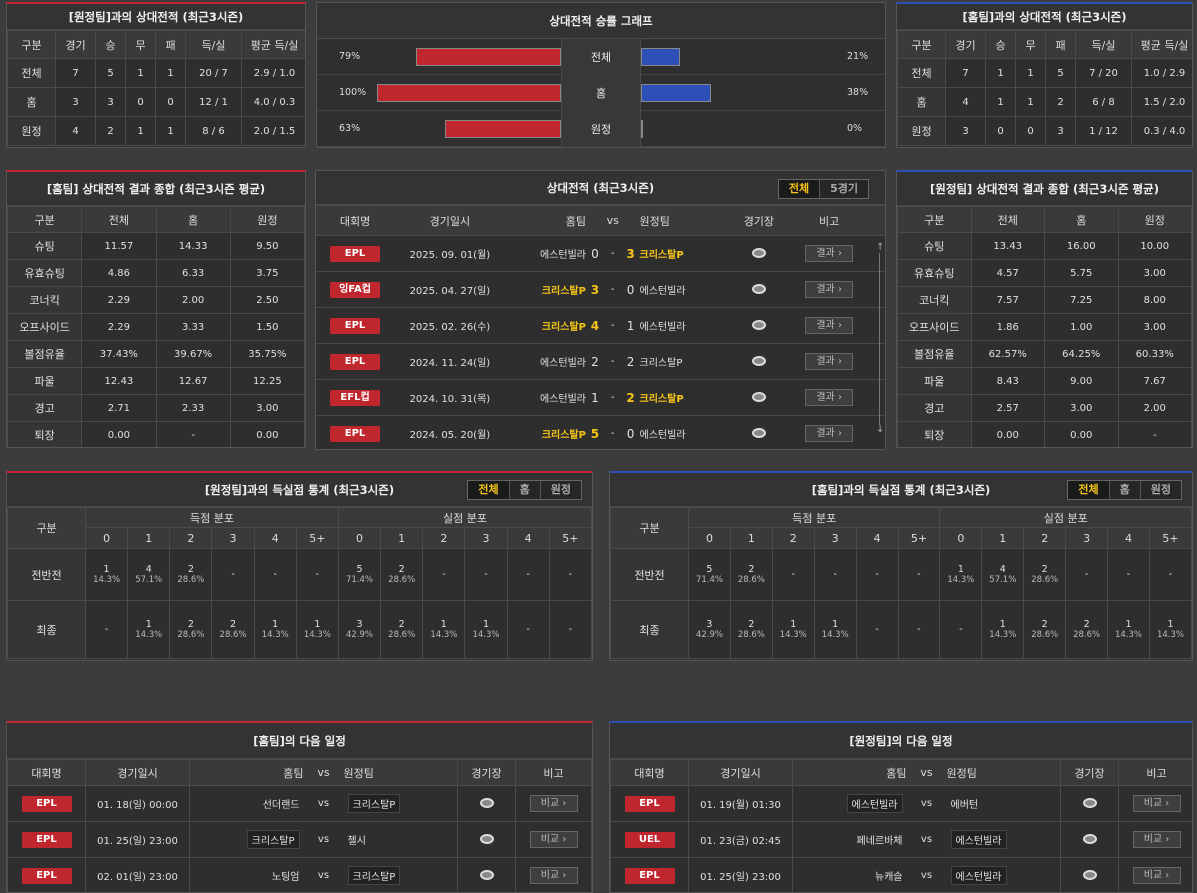 The image size is (1197, 893). What do you see at coordinates (844, 188) in the screenshot?
I see `seg-5games: 5경기` at bounding box center [844, 188].